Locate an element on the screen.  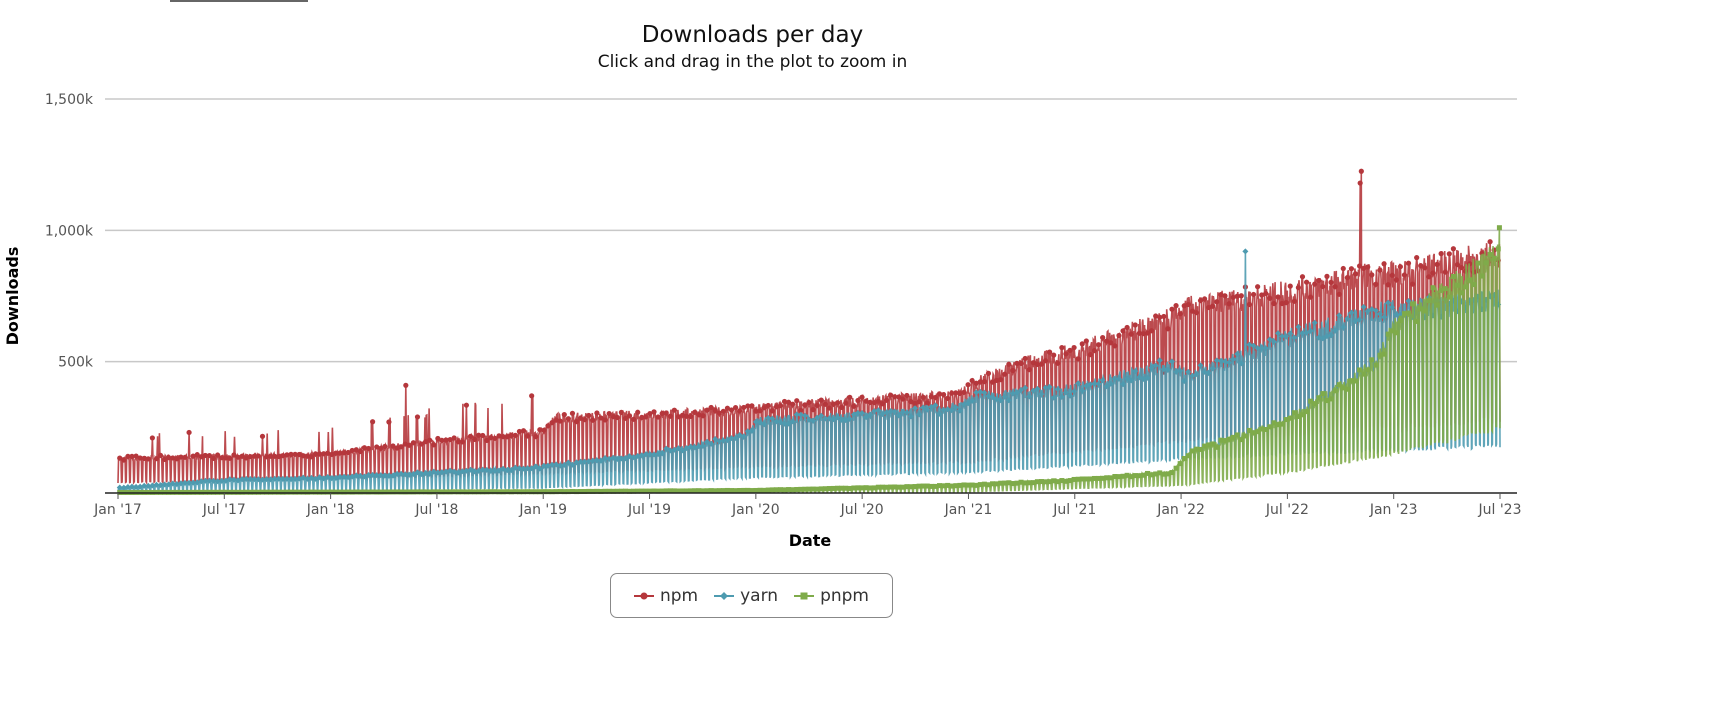
legend-label: yarn is located at coordinates (759, 595).